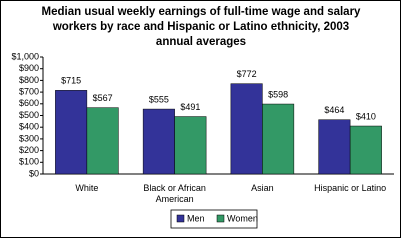 This screenshot has width=401, height=240. What do you see at coordinates (242, 218) in the screenshot?
I see `legend-label: Women` at bounding box center [242, 218].